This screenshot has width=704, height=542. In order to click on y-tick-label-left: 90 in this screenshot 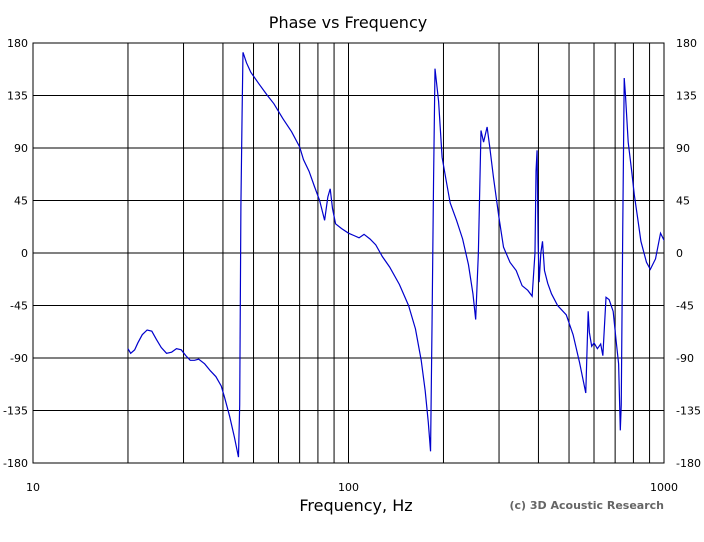, I will do `click(21, 148)`.